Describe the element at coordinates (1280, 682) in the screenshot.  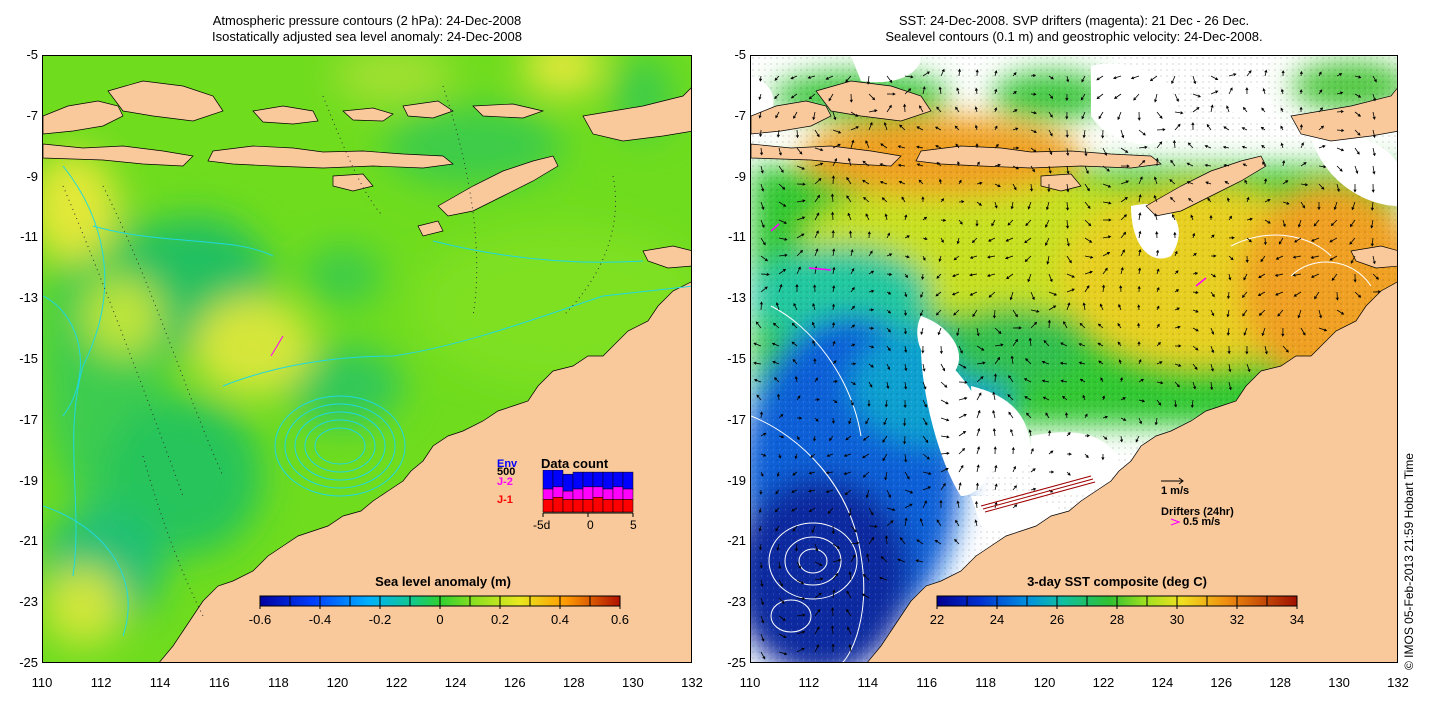
I see `right-lon-tick-10: 128` at that location.